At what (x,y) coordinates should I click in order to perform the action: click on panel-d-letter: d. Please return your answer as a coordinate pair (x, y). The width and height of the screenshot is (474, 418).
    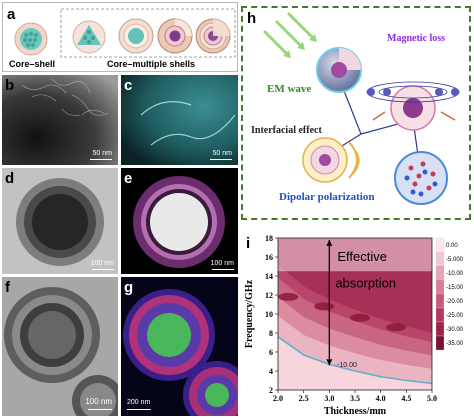
    Looking at the image, I should click on (10, 178).